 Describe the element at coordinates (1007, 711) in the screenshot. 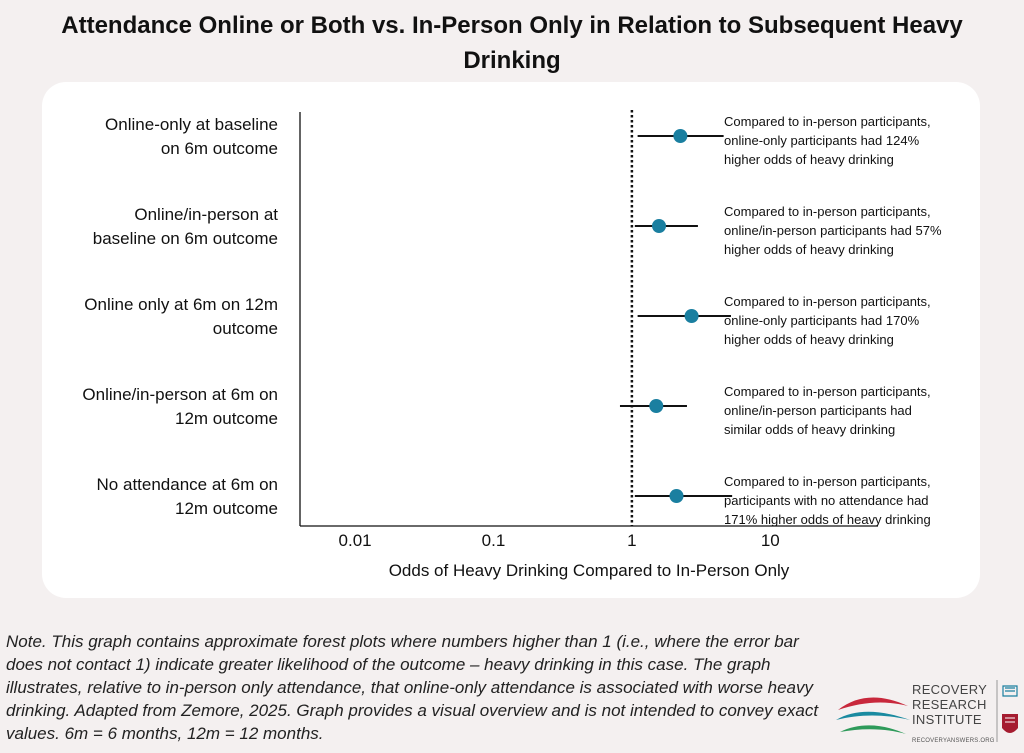

I see `harvard-shield-icon` at that location.